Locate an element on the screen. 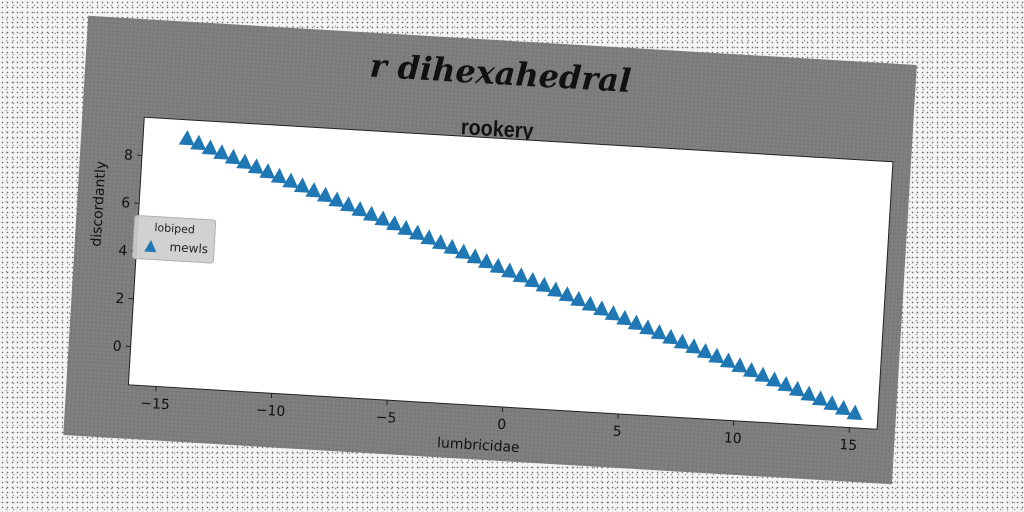 The height and width of the screenshot is (512, 1024). legend-title: lobiped is located at coordinates (175, 229).